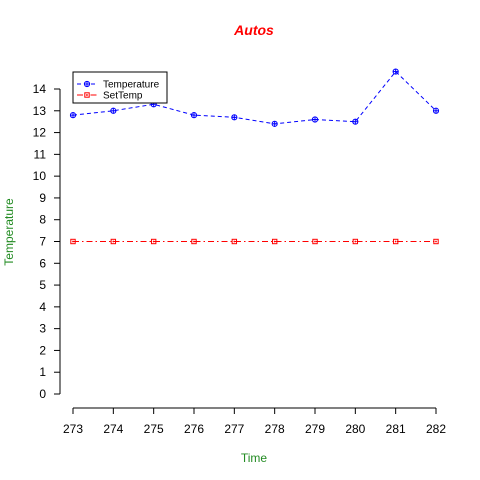 The height and width of the screenshot is (480, 480). I want to click on chart-title: Autos, so click(253, 30).